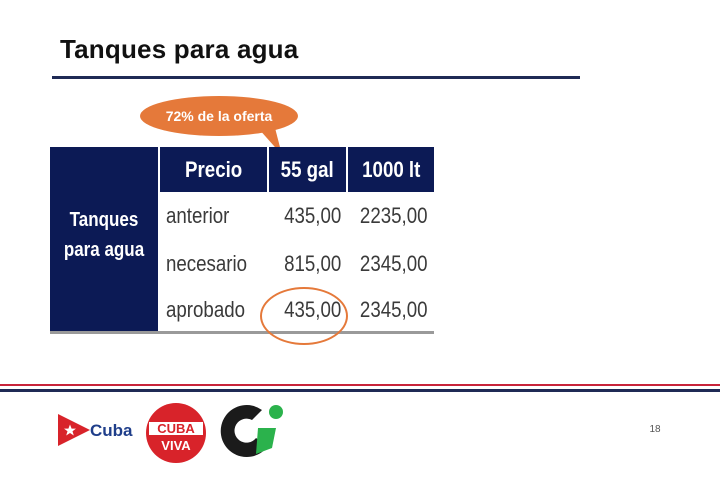  What do you see at coordinates (316, 77) in the screenshot?
I see `title-underline` at bounding box center [316, 77].